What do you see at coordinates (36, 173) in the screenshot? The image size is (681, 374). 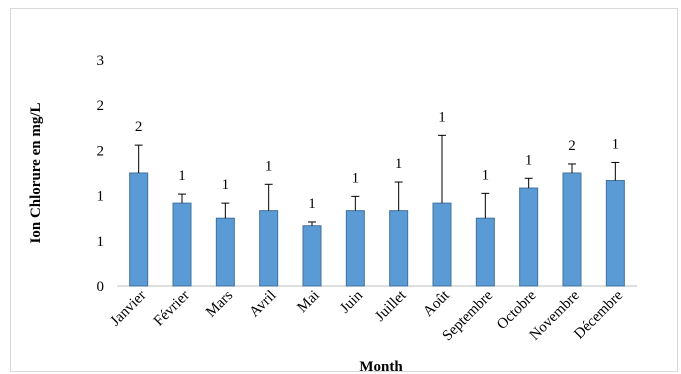 I see `y-axis-title: Ion Chlorure en mg/L` at bounding box center [36, 173].